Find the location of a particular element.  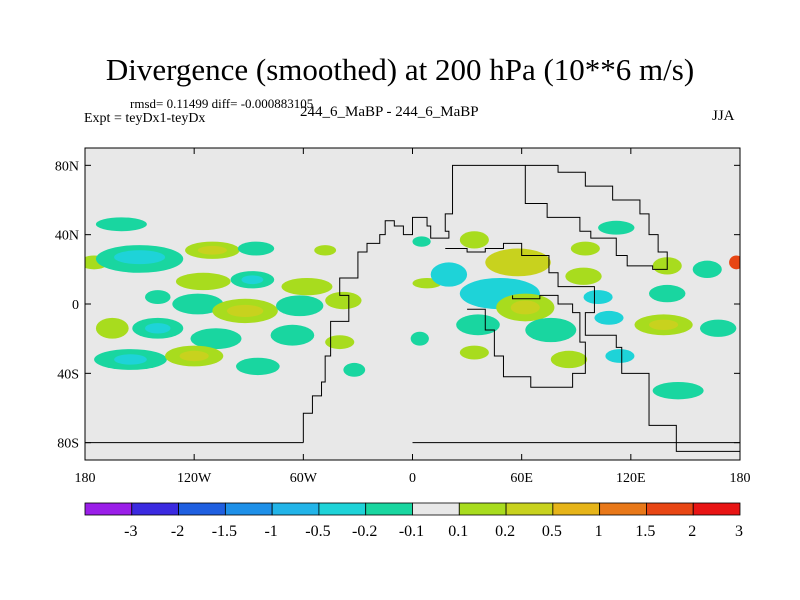

colorbar-label: 1 is located at coordinates (599, 531).